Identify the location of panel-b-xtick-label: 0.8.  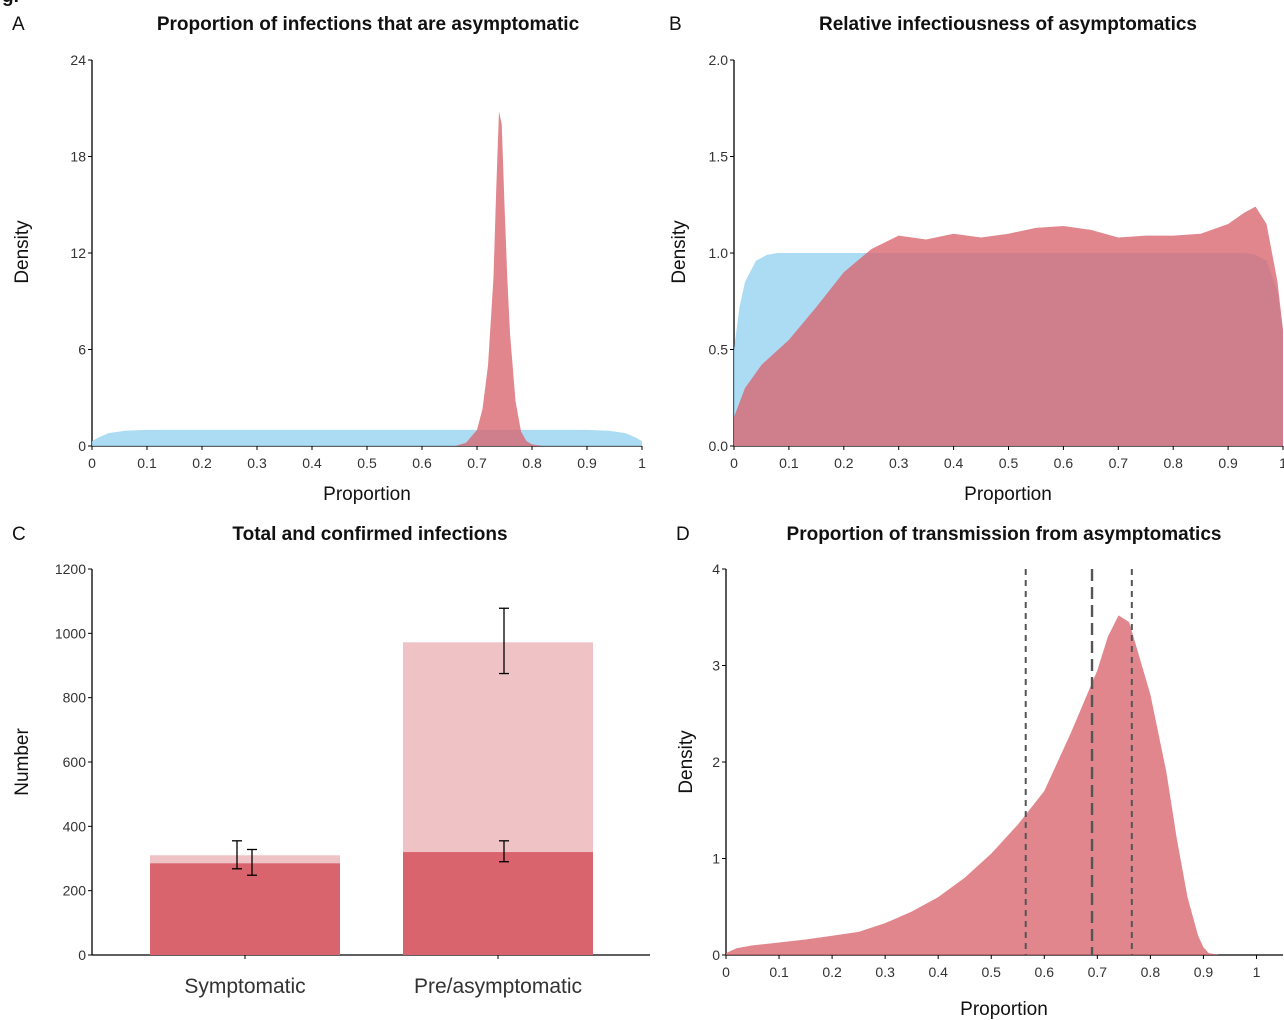
(1173, 463).